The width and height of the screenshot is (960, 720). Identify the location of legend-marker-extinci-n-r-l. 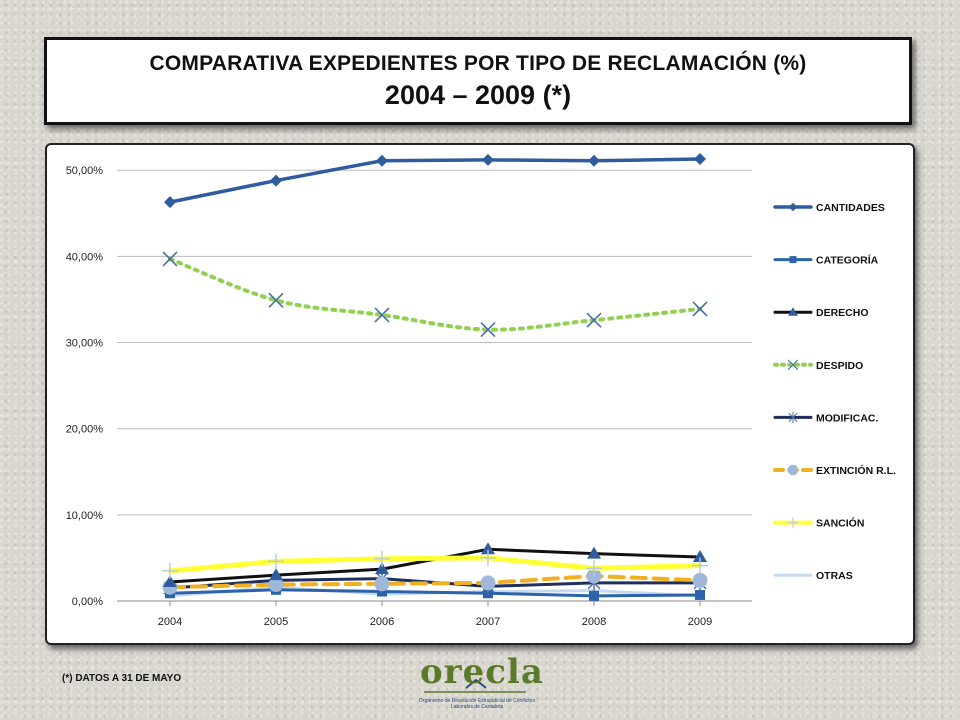
(793, 470).